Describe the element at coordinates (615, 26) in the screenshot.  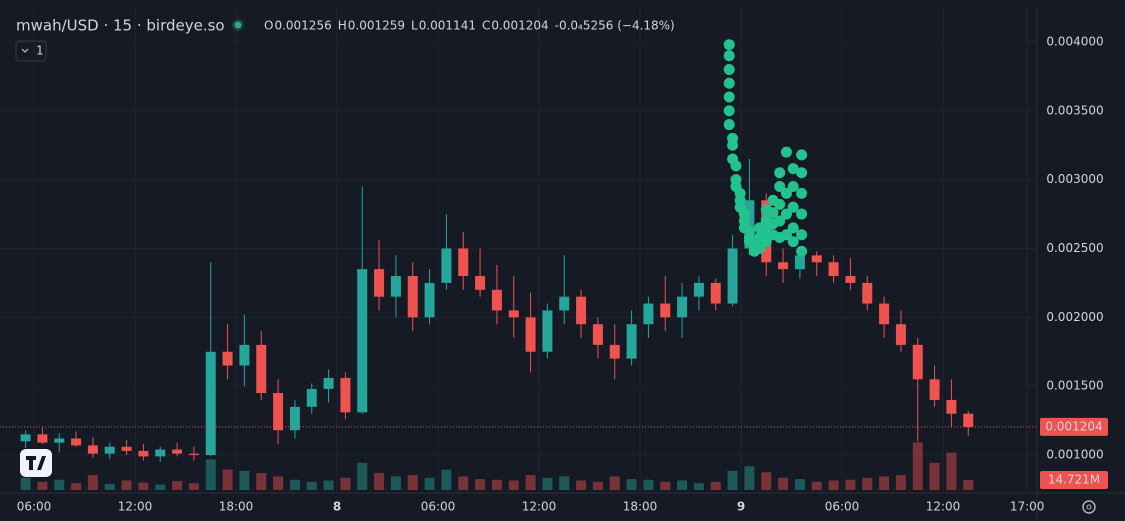
I see `change: -0.0₄5256 (−4.18%)` at that location.